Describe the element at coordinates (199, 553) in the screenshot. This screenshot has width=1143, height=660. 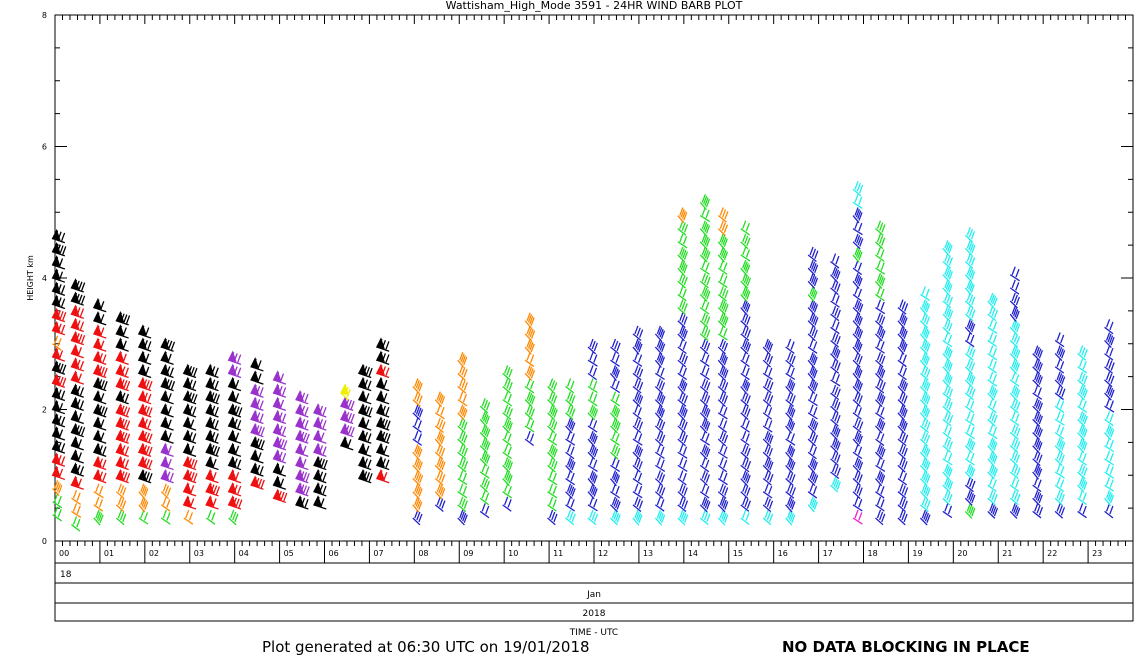
I see `hour-tick-label: 03` at that location.